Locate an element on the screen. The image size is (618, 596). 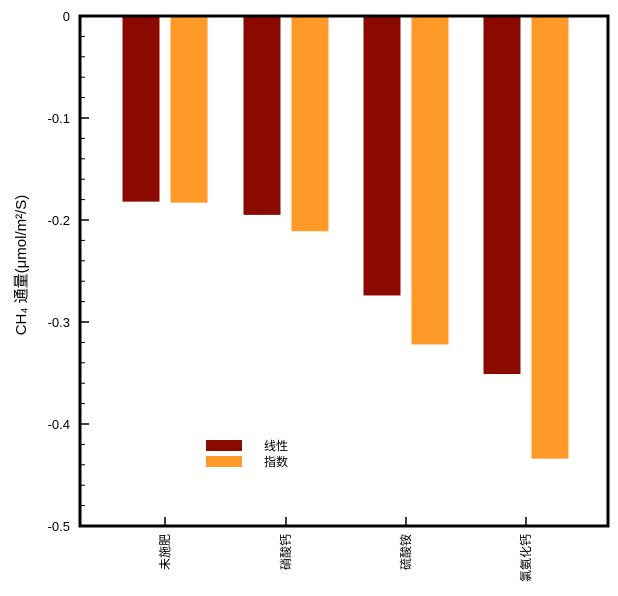
x-category-label: 硫酸铵 is located at coordinates (405, 552).